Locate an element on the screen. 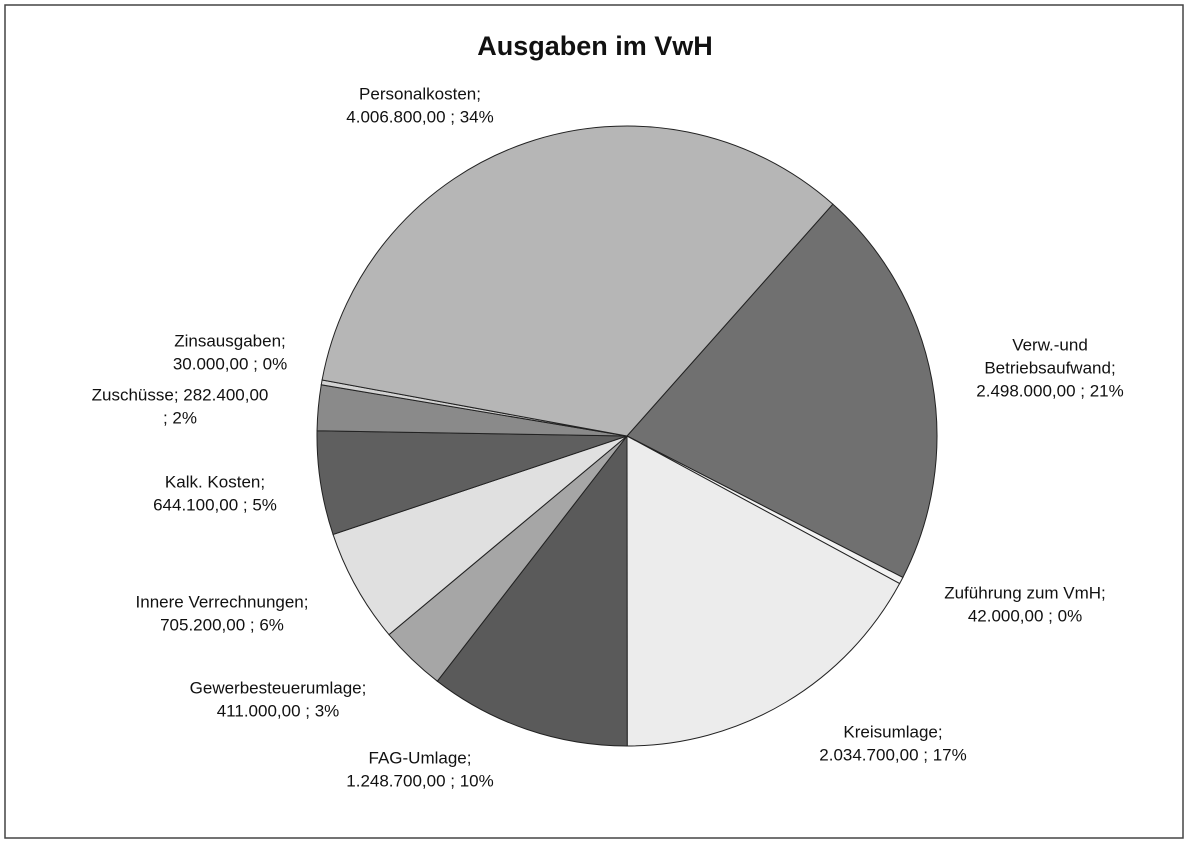  data-label: Kalk. Kosten; is located at coordinates (215, 481).